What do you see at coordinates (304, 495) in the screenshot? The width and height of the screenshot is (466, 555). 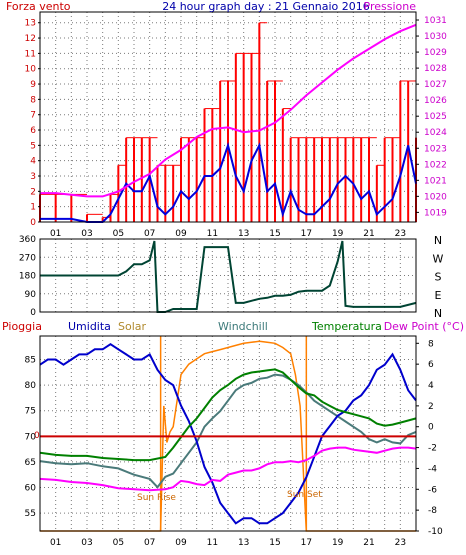 I see `sunset-label: Sun Set` at bounding box center [304, 495].